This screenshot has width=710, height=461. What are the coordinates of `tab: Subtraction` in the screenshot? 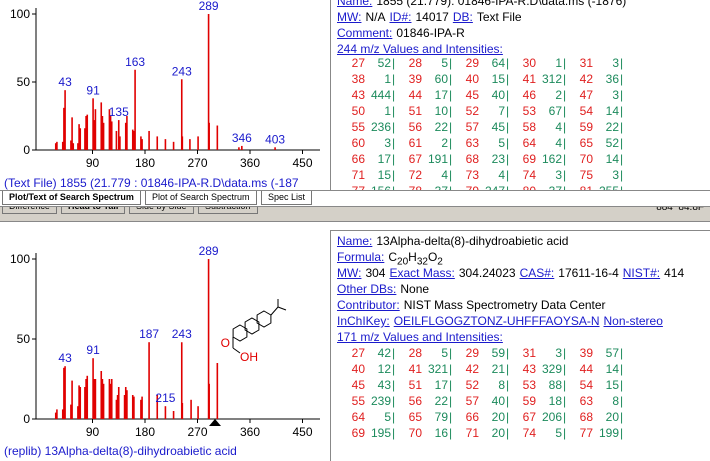 It's located at (228, 210).